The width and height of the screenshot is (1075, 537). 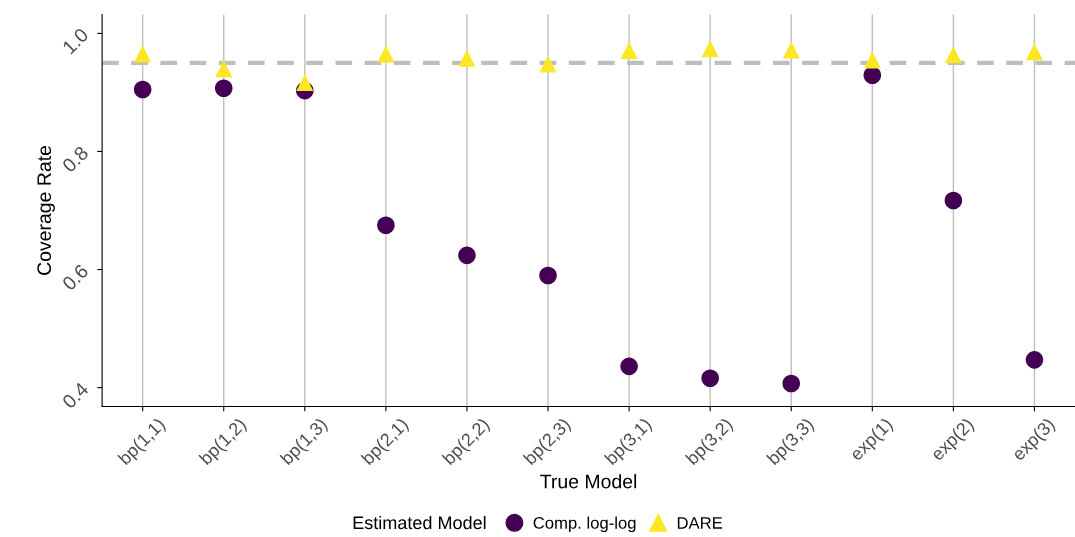 I want to click on legend-label: DARE, so click(x=700, y=523).